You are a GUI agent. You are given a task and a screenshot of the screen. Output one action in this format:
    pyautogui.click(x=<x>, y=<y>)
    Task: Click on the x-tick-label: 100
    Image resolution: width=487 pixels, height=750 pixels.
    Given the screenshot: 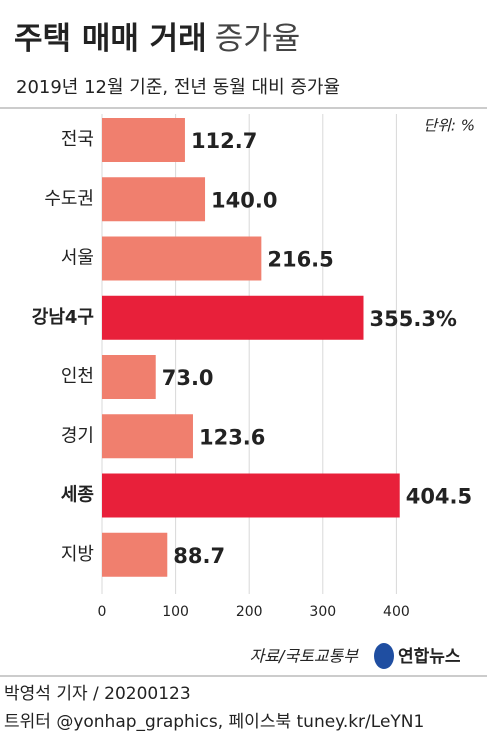 What is the action you would take?
    pyautogui.click(x=175, y=612)
    